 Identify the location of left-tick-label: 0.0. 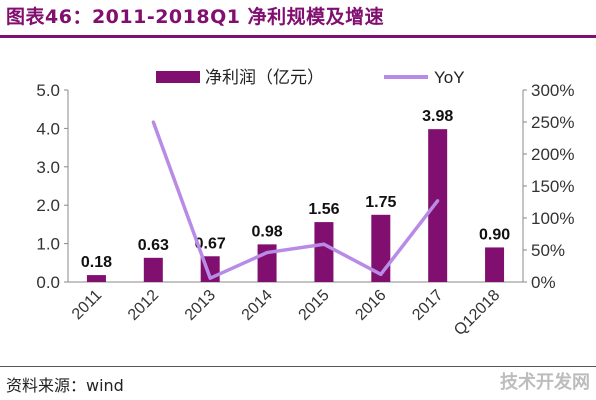
(48, 282).